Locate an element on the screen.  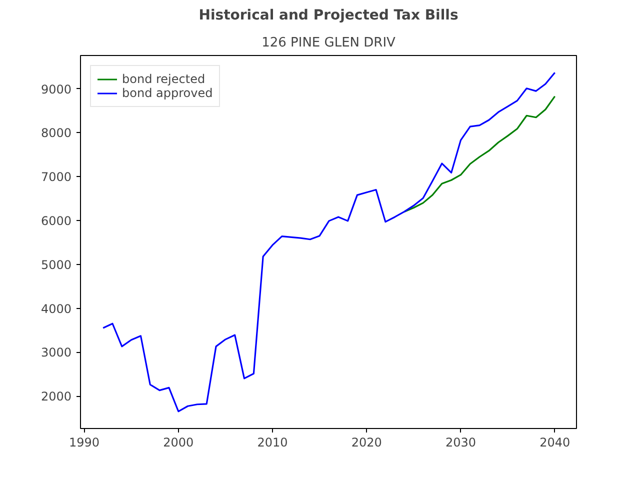
x-tick-label: 1990 is located at coordinates (84, 443).